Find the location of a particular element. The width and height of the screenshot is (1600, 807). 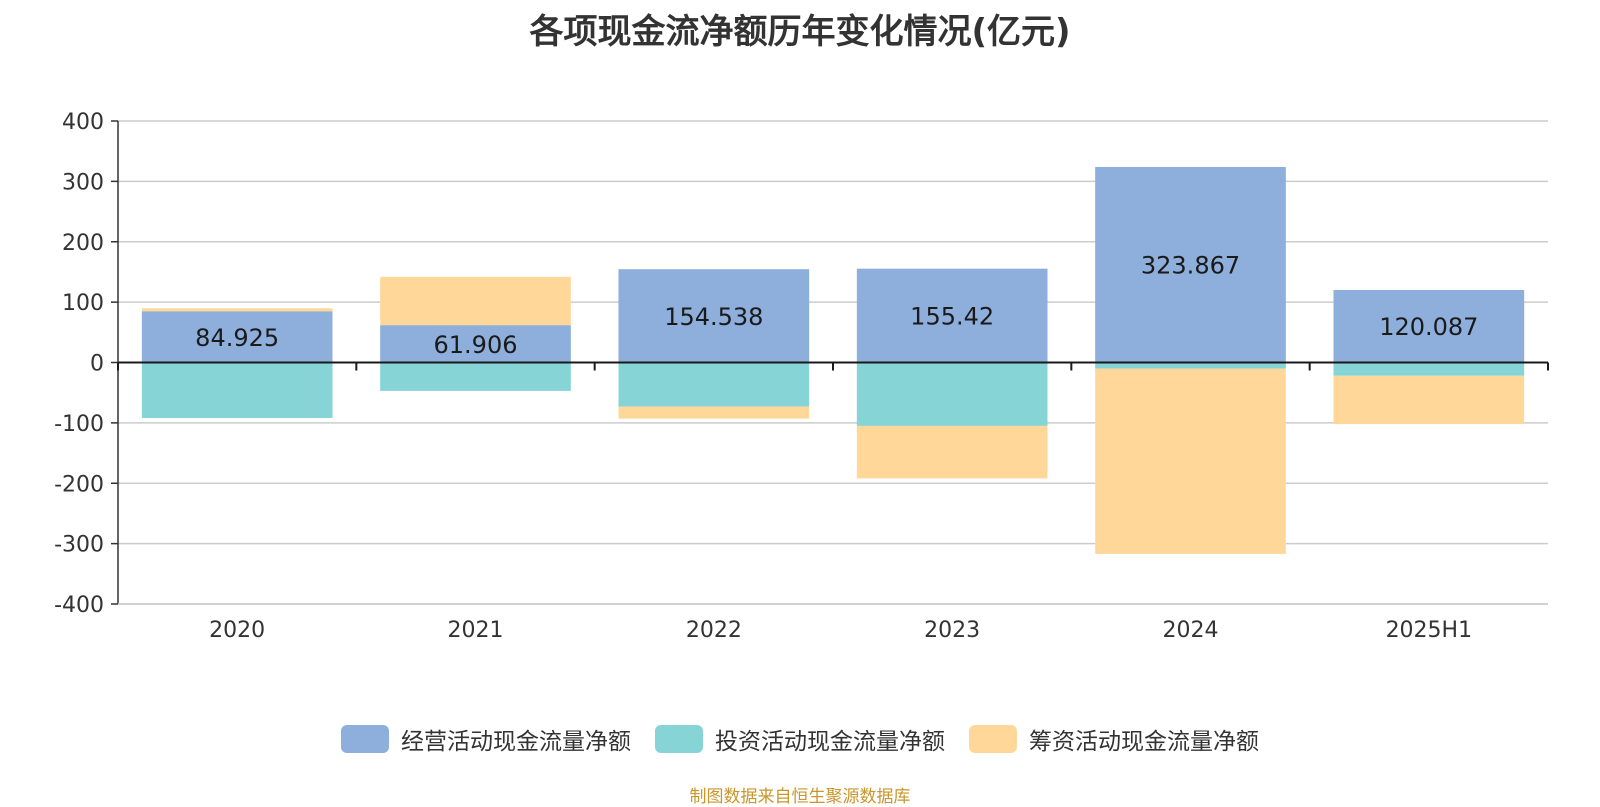

legend-label-investing: 投资活动现金流量净额 is located at coordinates (830, 742).